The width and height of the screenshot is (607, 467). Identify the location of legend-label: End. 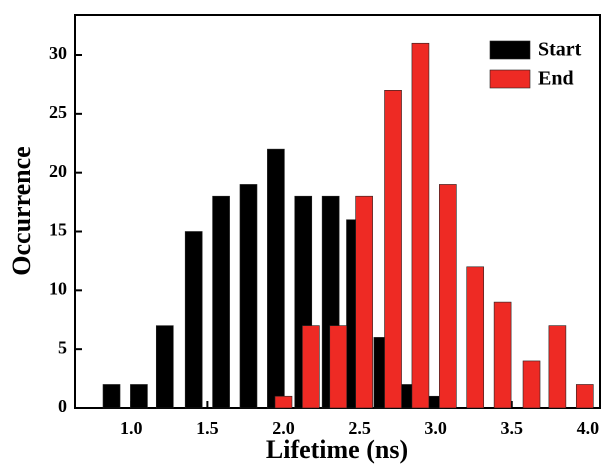
(556, 79).